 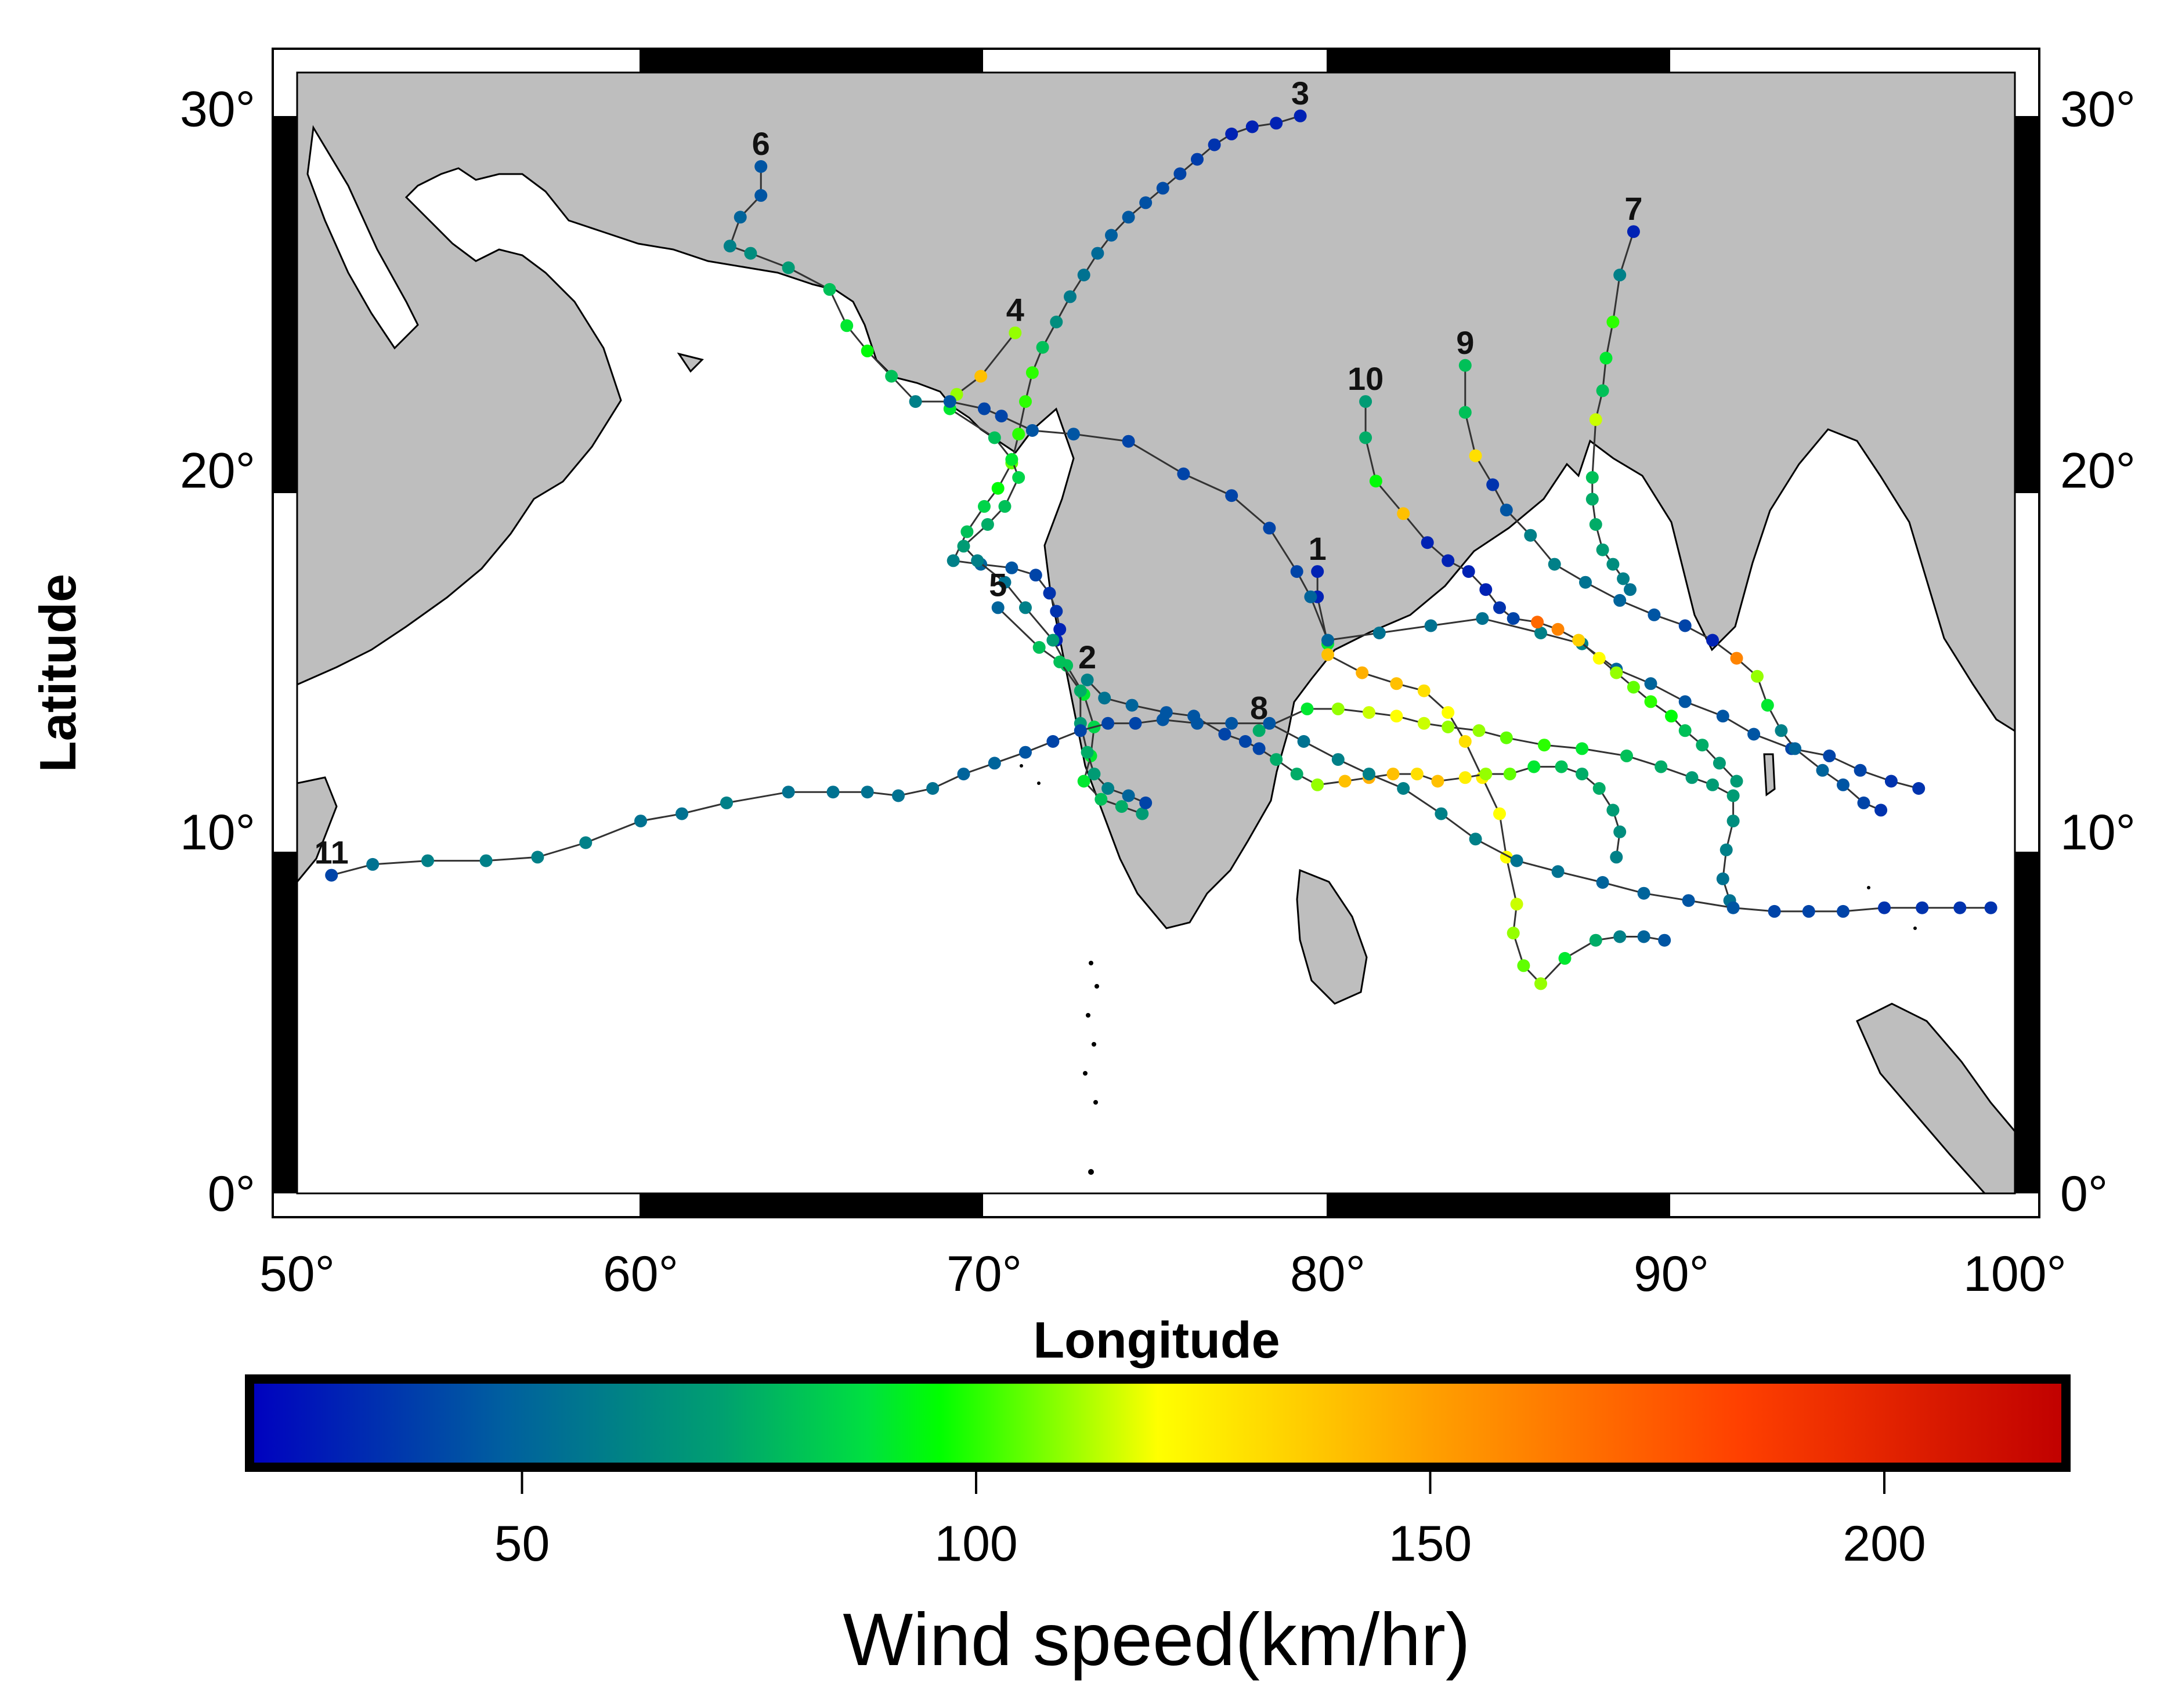 What do you see at coordinates (1156, 1639) in the screenshot?
I see `colorbar-title: Wind speed(km/hr)` at bounding box center [1156, 1639].